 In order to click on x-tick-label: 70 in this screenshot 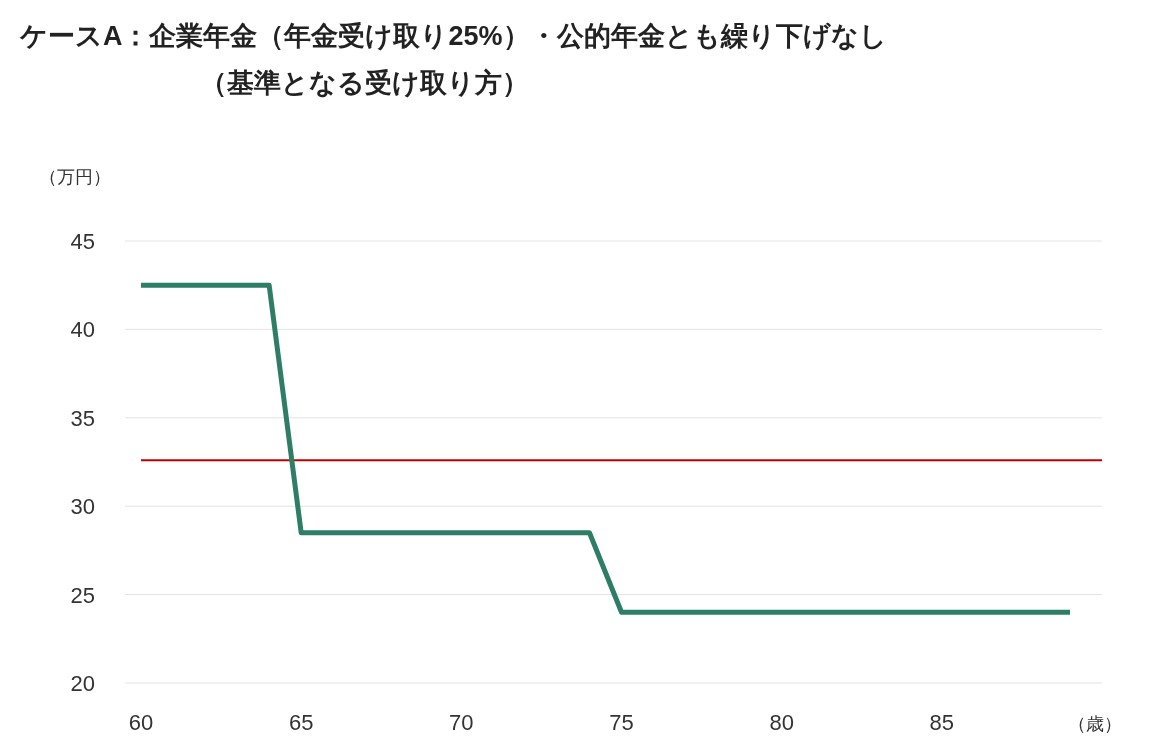, I will do `click(461, 722)`.